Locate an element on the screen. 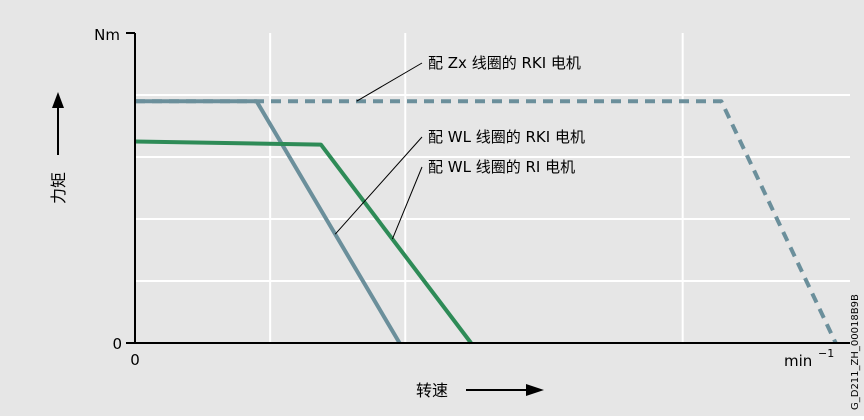  x-unit-label: min is located at coordinates (798, 361).